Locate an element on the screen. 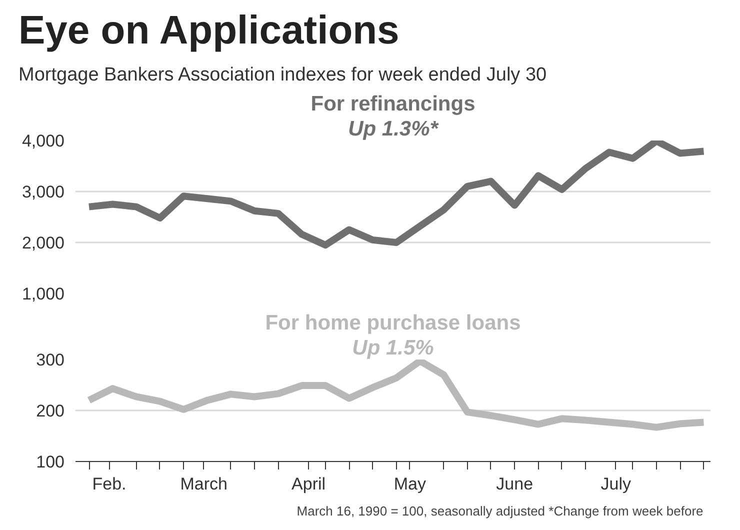 The height and width of the screenshot is (530, 740). y-tick-label: 300 is located at coordinates (50, 360).